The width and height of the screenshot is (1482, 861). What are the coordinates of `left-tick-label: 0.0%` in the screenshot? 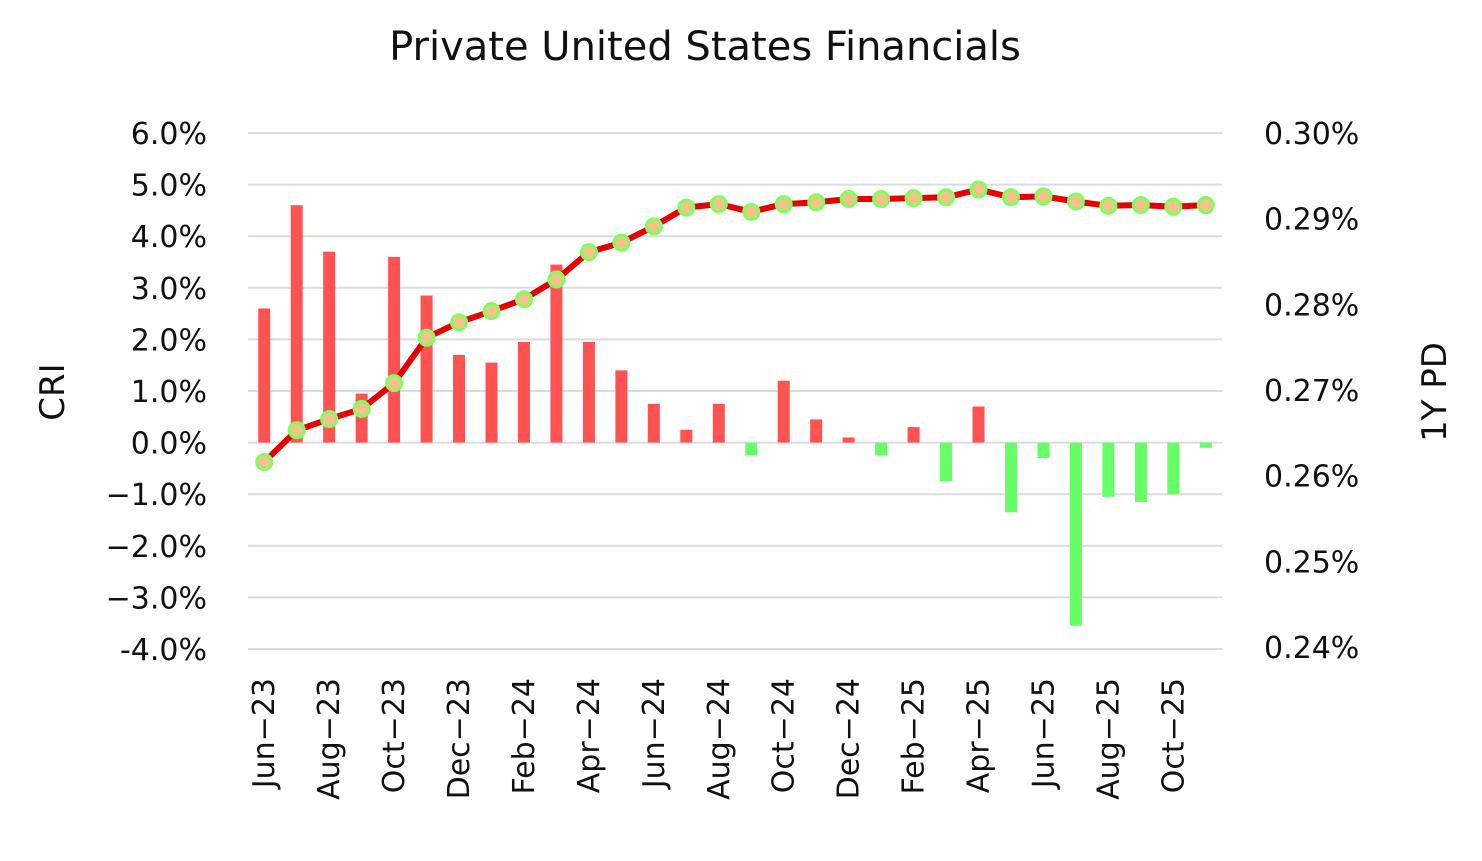 It's located at (169, 444).